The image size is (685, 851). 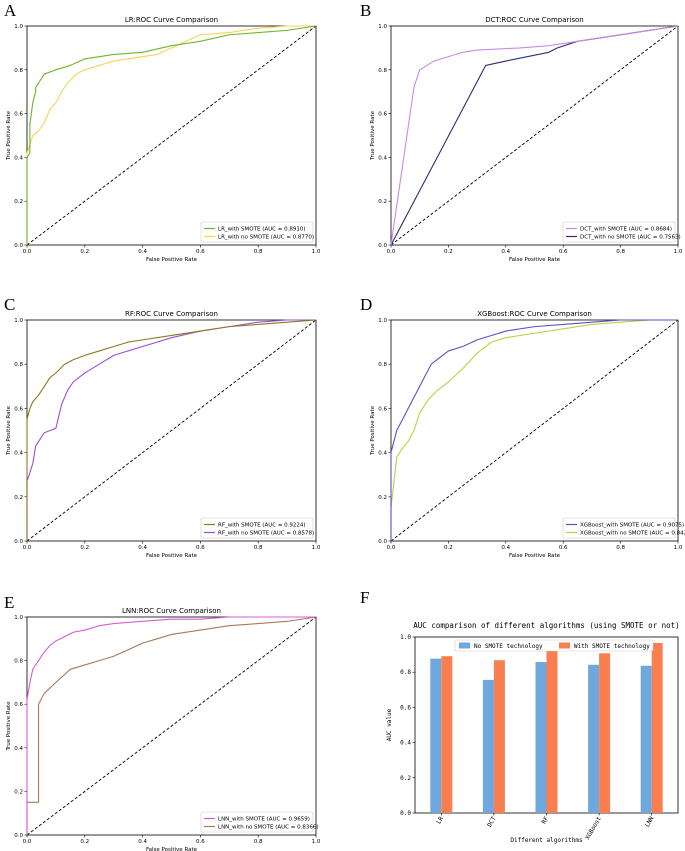 I want to click on legend-label: XGBoost_with no SMOTE (AUC = 0.8421), so click(x=632, y=534).